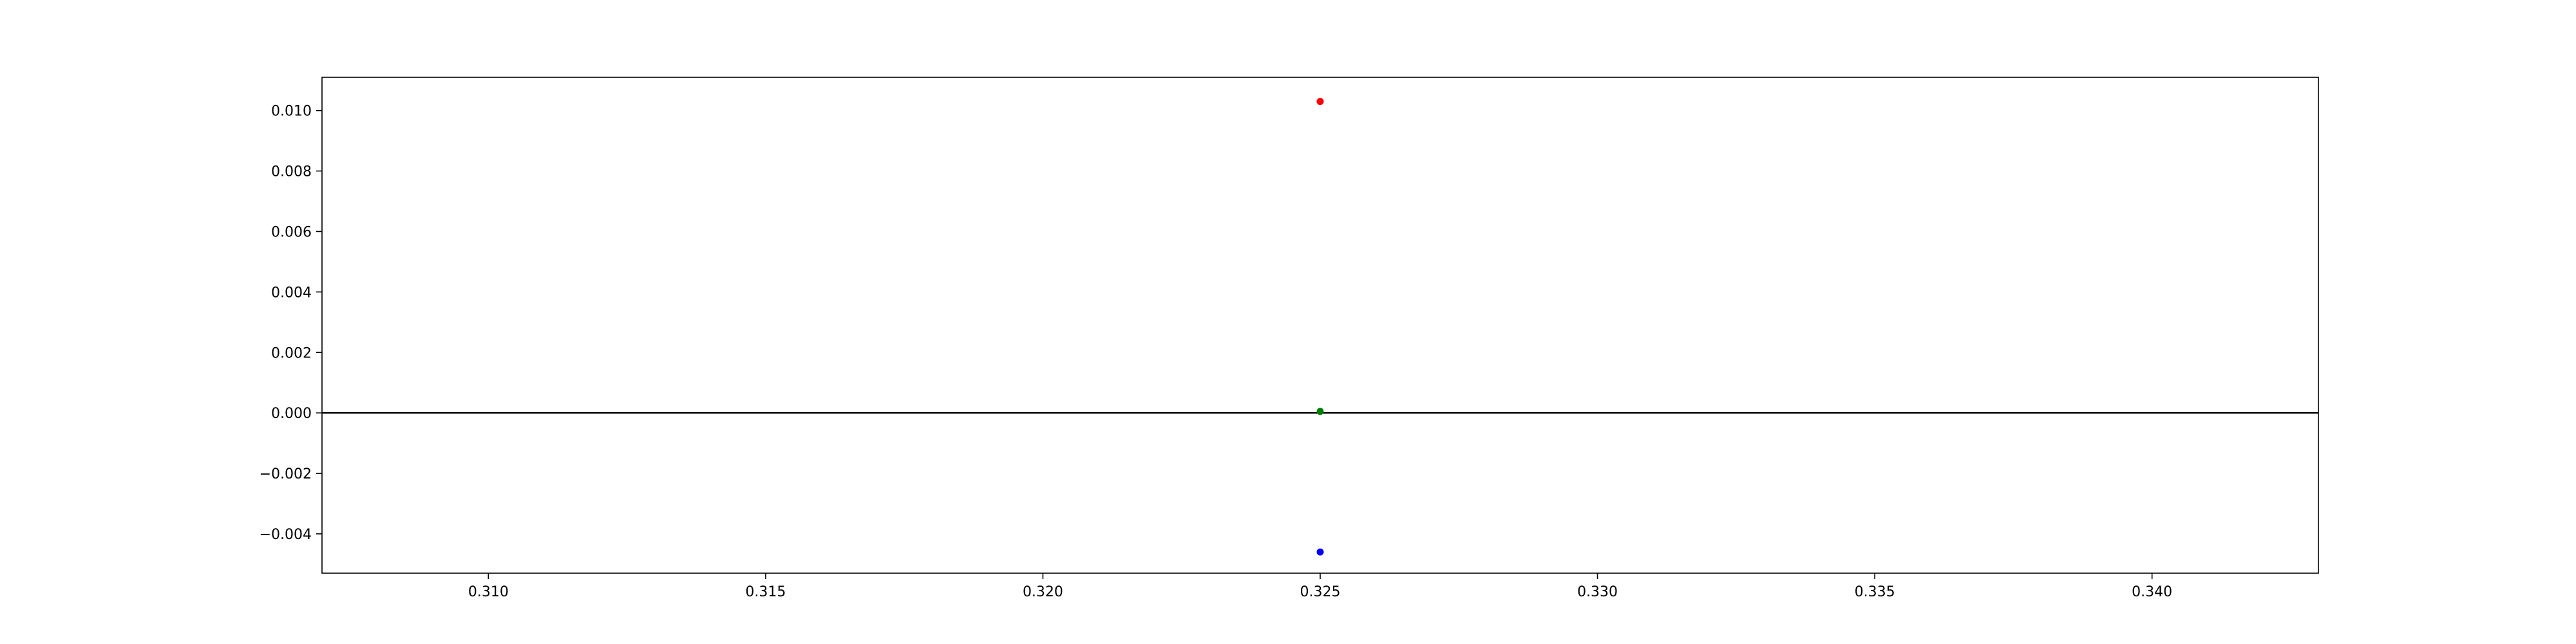 This screenshot has width=2576, height=644. Describe the element at coordinates (1043, 592) in the screenshot. I see `x-tick-label: 0.320` at that location.